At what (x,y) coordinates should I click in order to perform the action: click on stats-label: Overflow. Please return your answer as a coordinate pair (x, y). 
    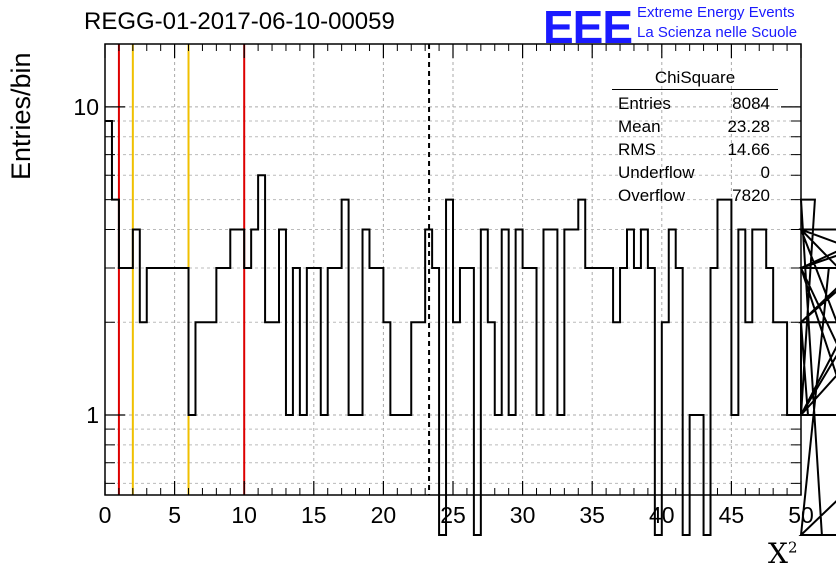
    Looking at the image, I should click on (652, 195).